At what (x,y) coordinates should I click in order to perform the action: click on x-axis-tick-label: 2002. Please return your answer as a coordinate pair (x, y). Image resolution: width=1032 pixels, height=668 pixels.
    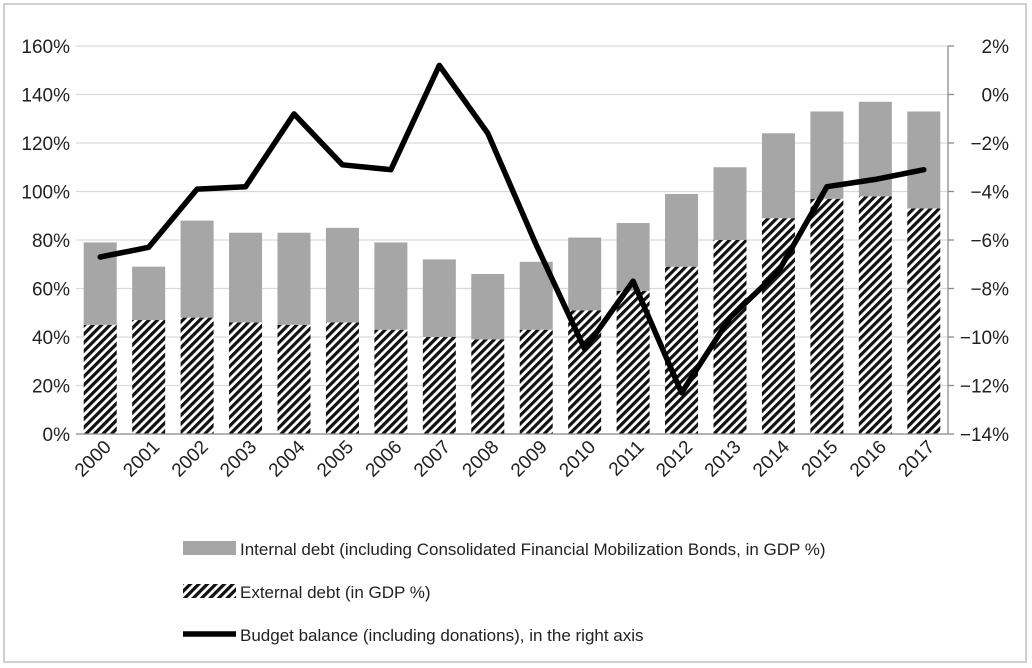
    Looking at the image, I should click on (190, 459).